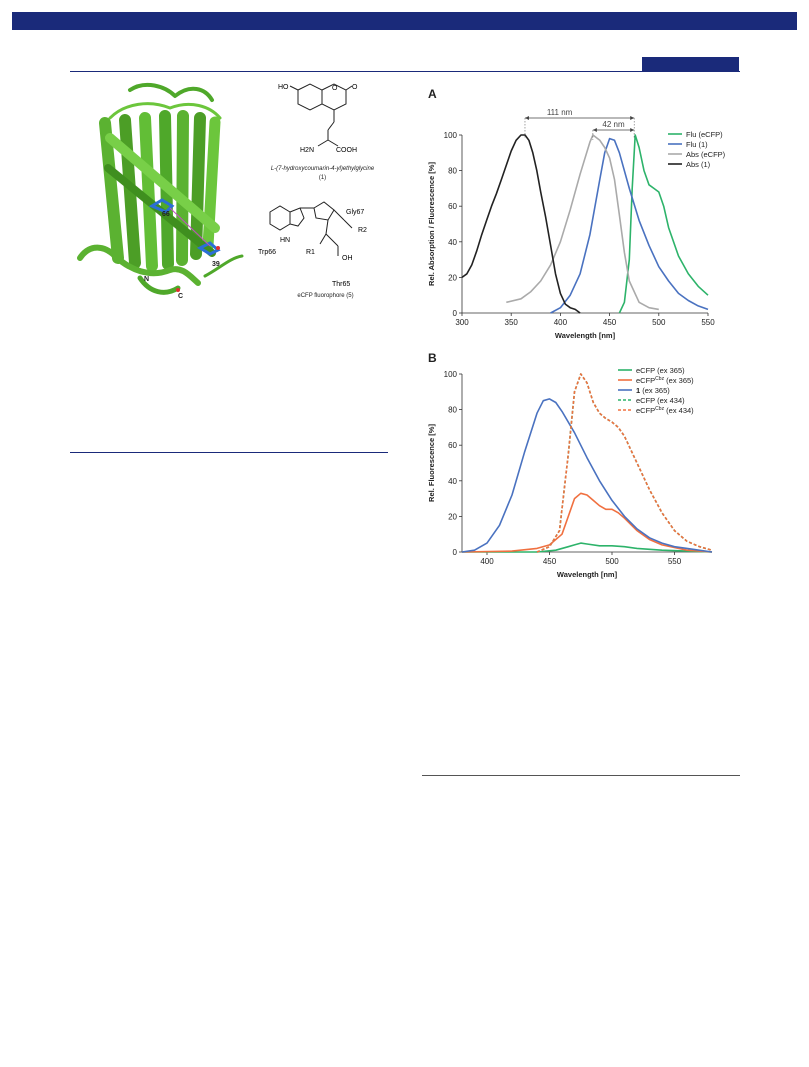 The height and width of the screenshot is (1067, 809). What do you see at coordinates (341, 284) in the screenshot?
I see `thr65-label: Thr65` at bounding box center [341, 284].